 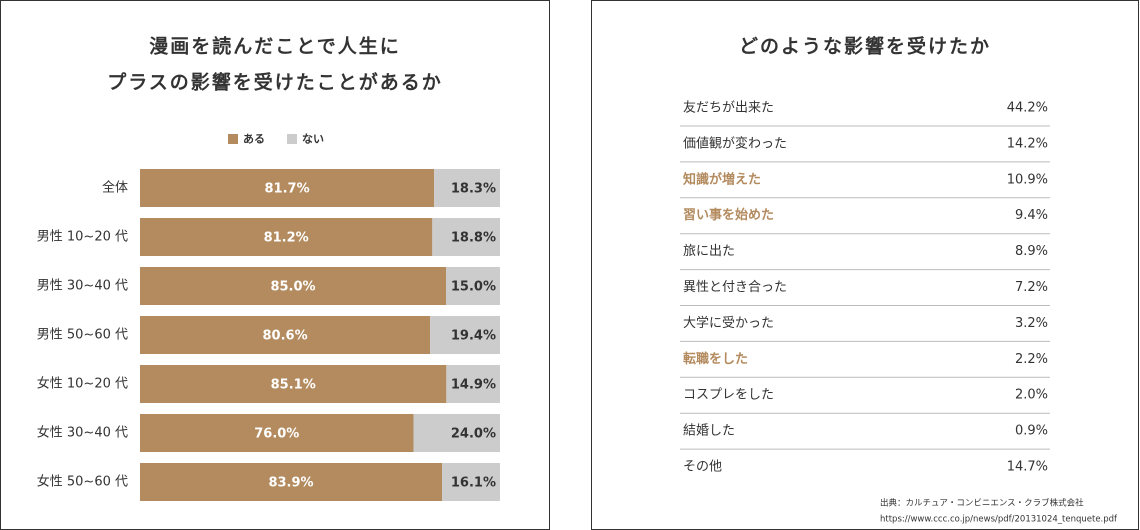 What do you see at coordinates (728, 108) in the screenshot?
I see `row-label: 友だちが出来た` at bounding box center [728, 108].